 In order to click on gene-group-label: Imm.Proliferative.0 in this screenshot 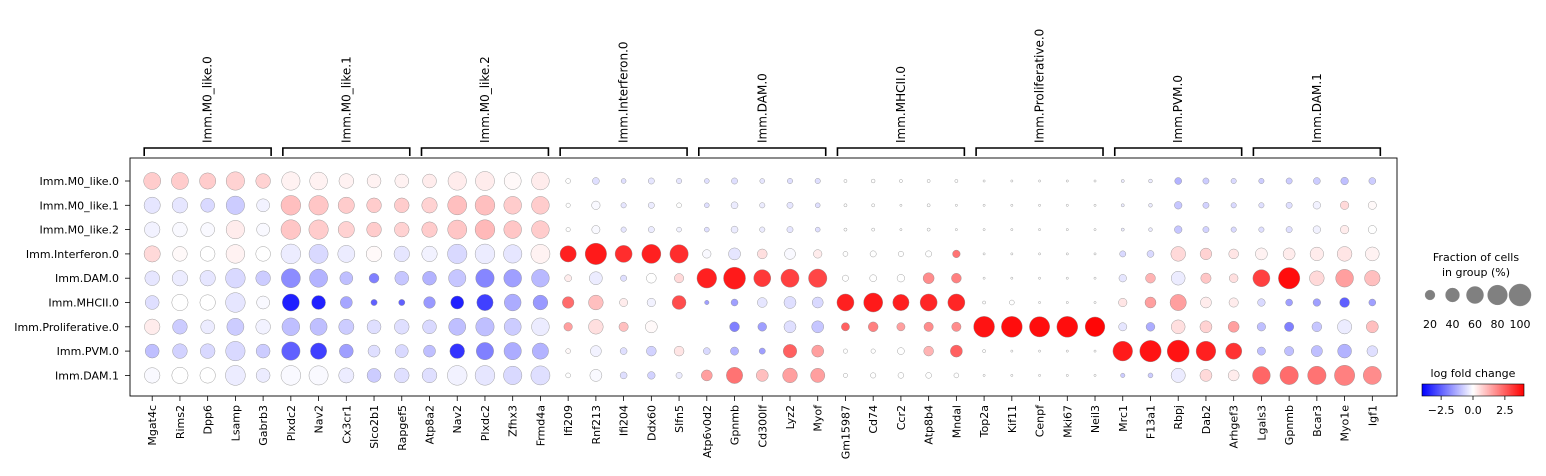, I will do `click(1040, 86)`.